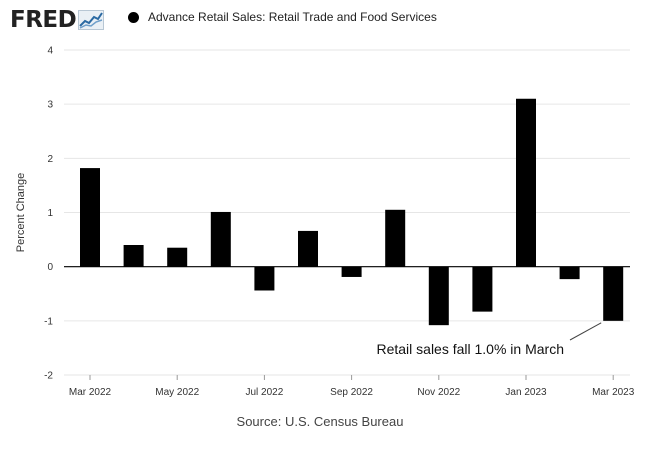 The width and height of the screenshot is (650, 450). What do you see at coordinates (48, 376) in the screenshot?
I see `y-tick-label: -2` at bounding box center [48, 376].